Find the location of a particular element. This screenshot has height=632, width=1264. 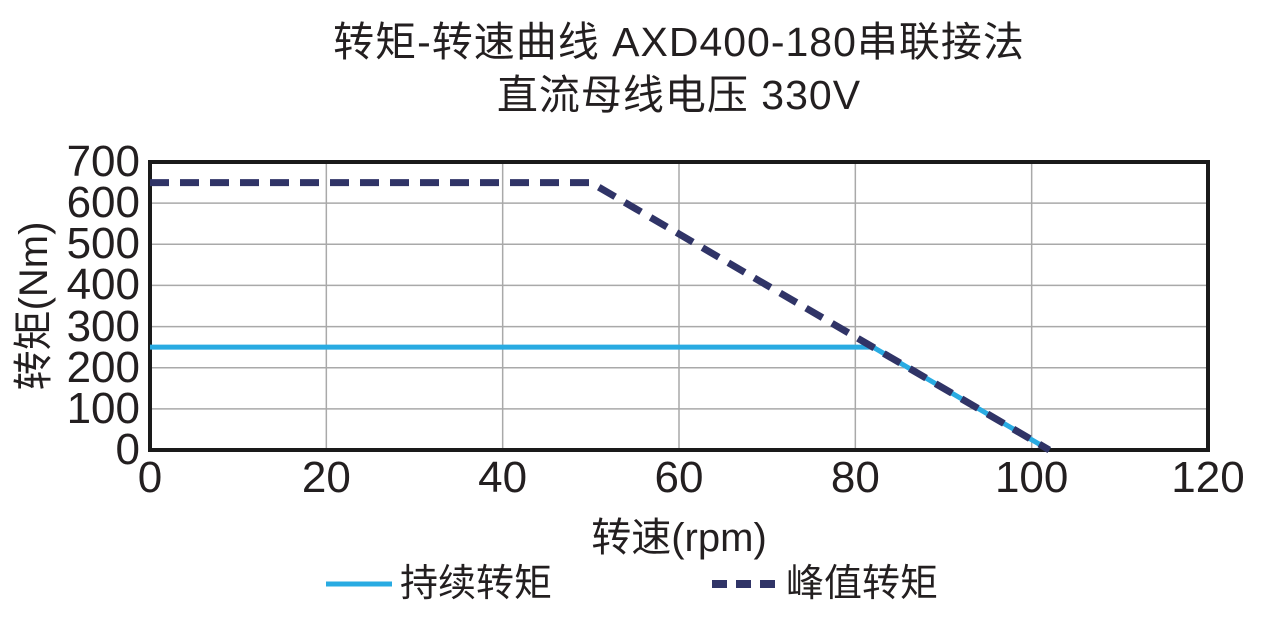

x-tick-label-40: 40 is located at coordinates (503, 477).